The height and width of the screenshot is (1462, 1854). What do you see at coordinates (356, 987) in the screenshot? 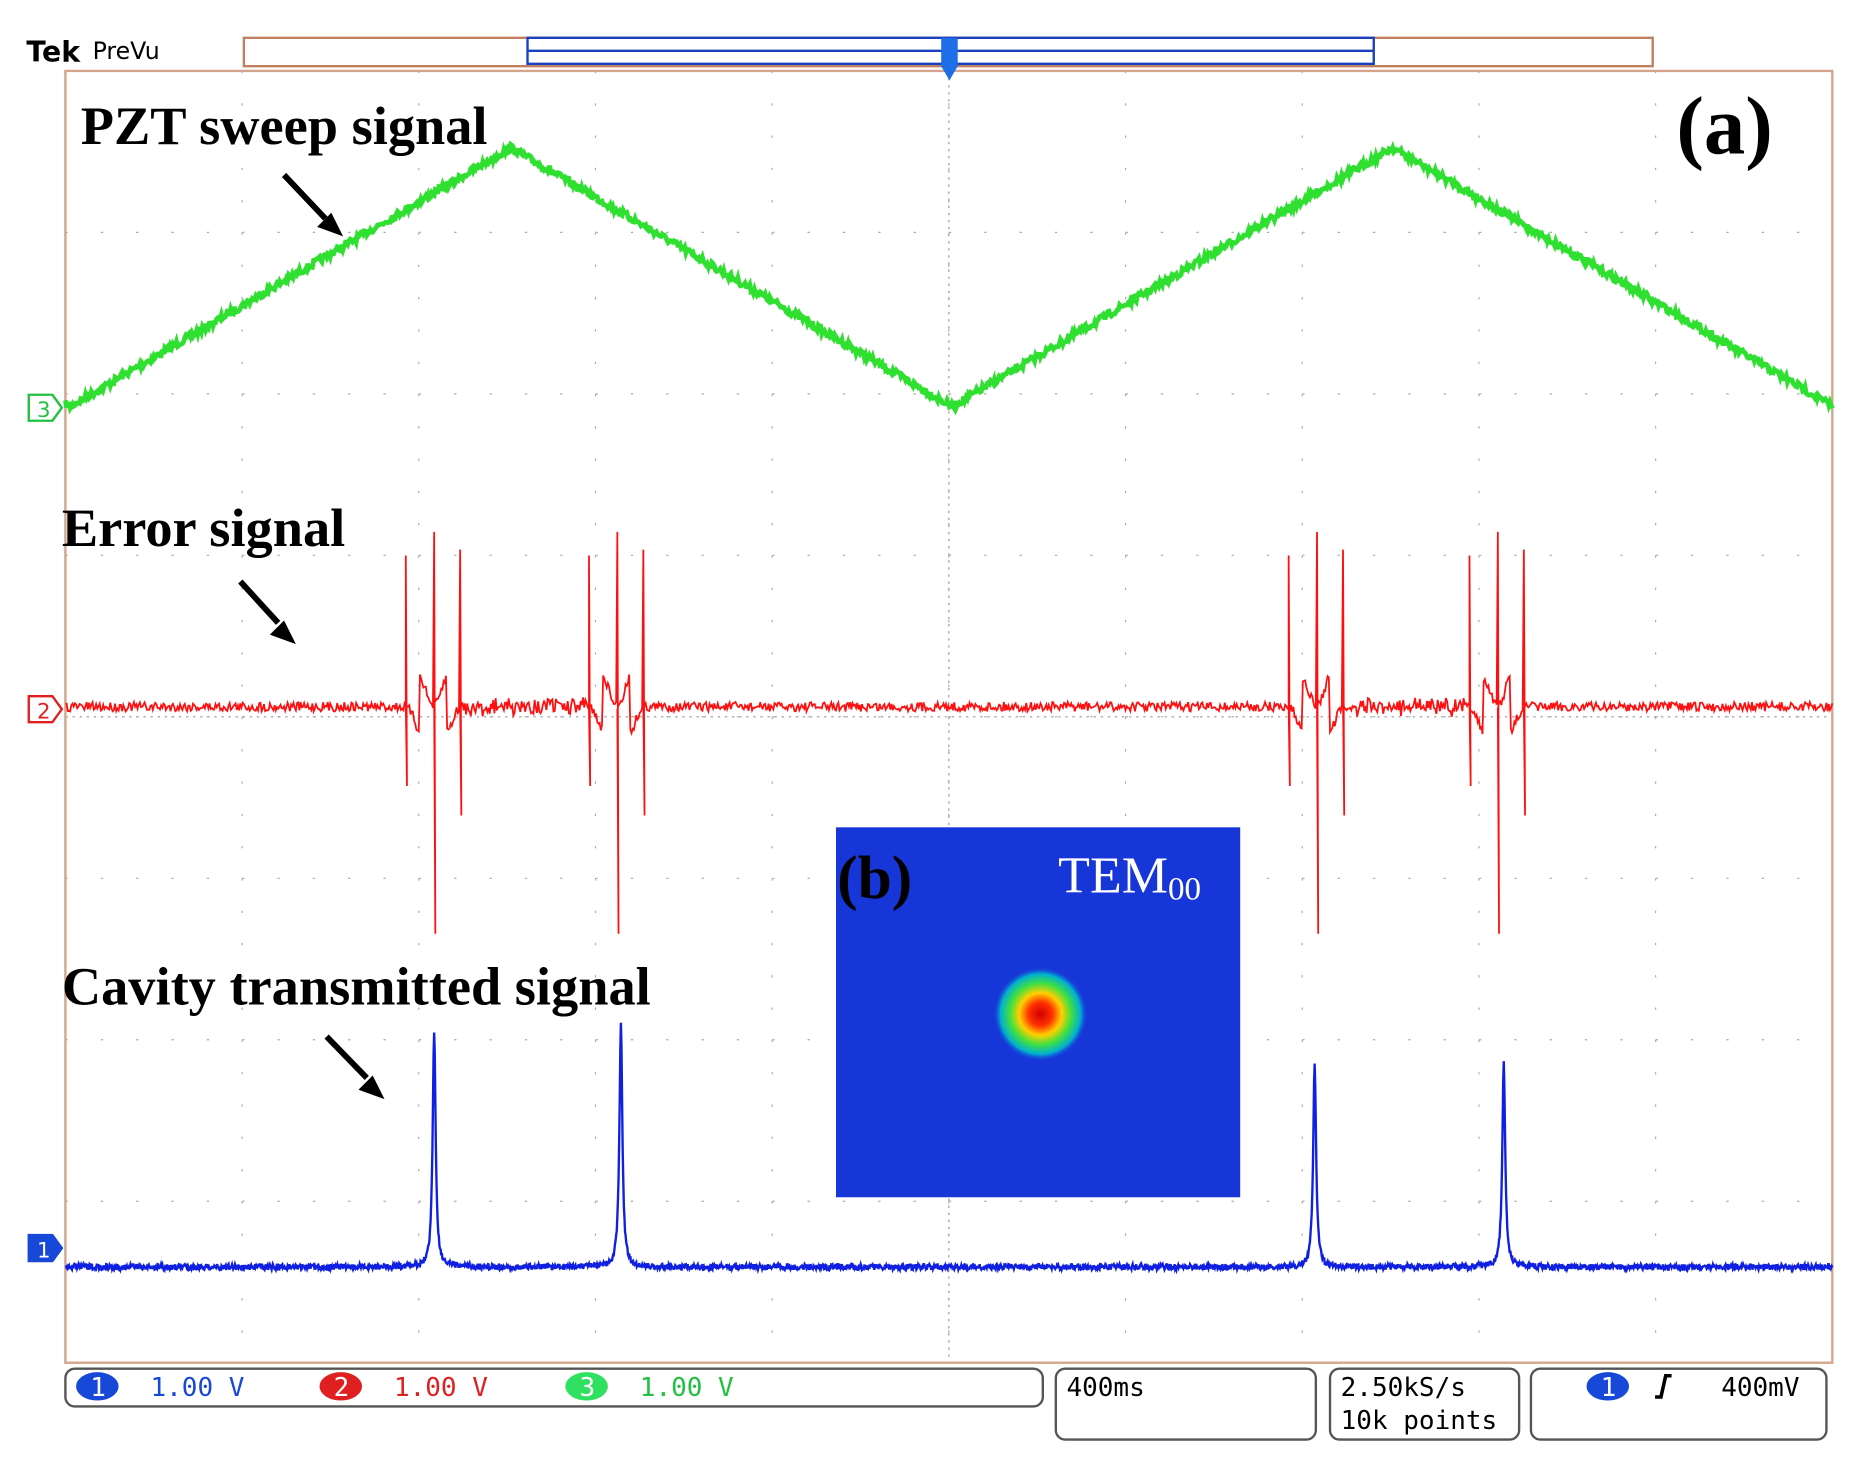
I see `cavity-label: Cavity transmitted signal` at bounding box center [356, 987].